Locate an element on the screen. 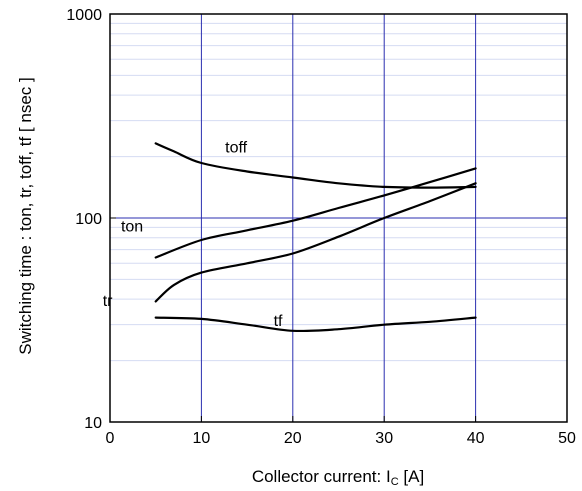 This screenshot has width=582, height=491. x-tick-label: 40 is located at coordinates (476, 438).